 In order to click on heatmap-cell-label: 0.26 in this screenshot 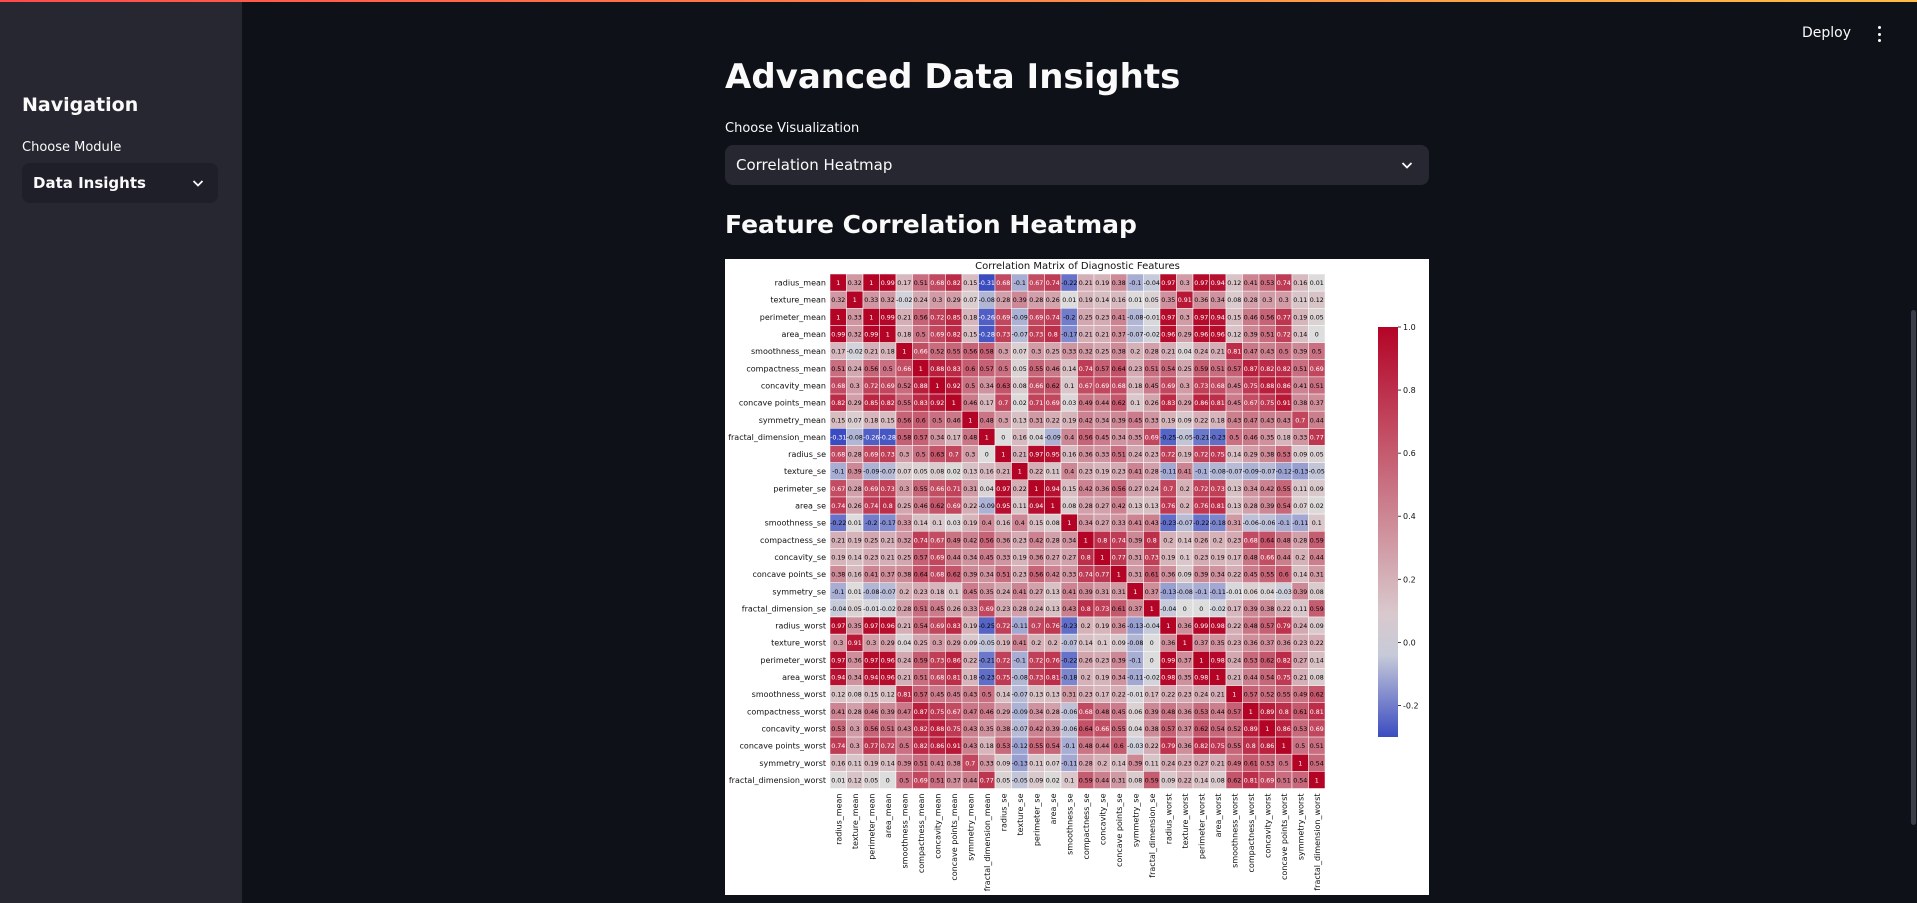, I will do `click(1086, 660)`.